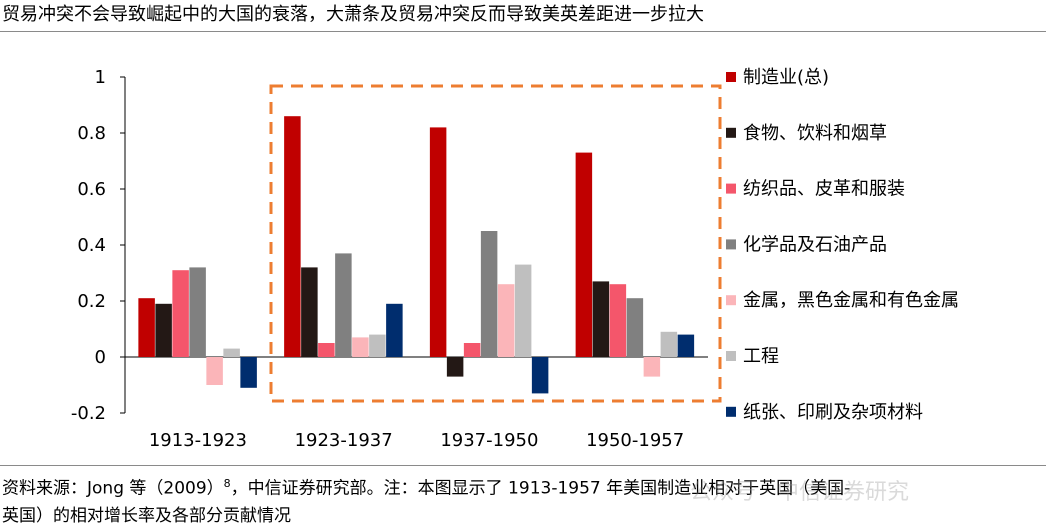 Image resolution: width=1046 pixels, height=530 pixels. What do you see at coordinates (824, 189) in the screenshot?
I see `legend-label: 纺织品、皮革和服装` at bounding box center [824, 189].